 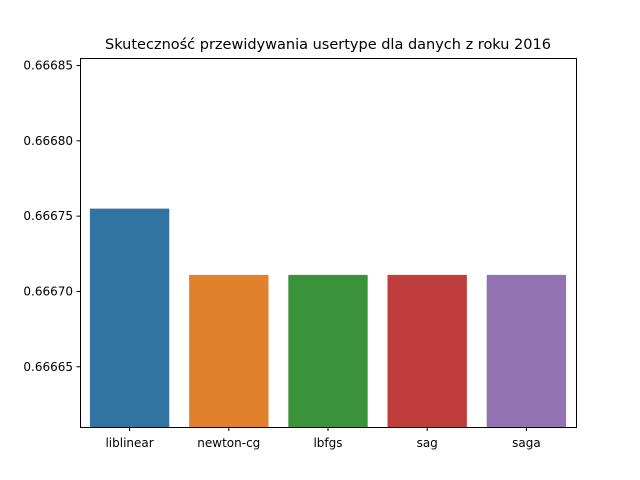 I want to click on bar-lbfgs, so click(x=328, y=350).